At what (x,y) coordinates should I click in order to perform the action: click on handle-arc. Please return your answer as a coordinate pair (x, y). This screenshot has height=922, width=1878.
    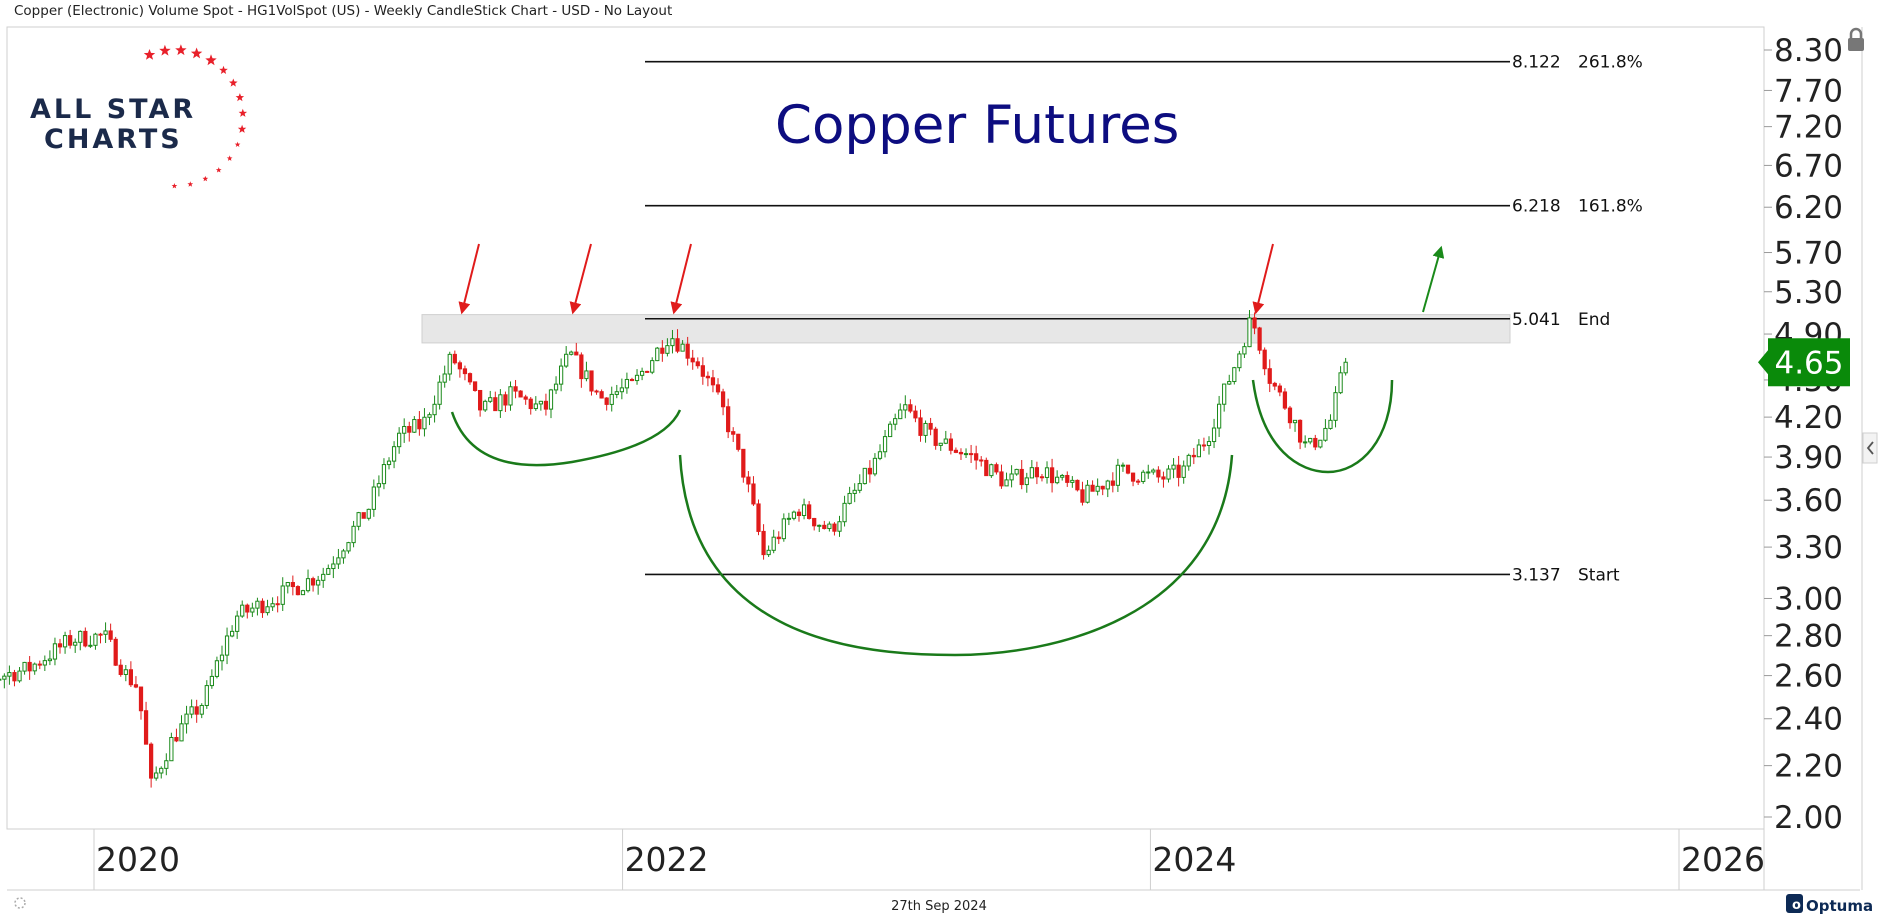
    Looking at the image, I should click on (1322, 426).